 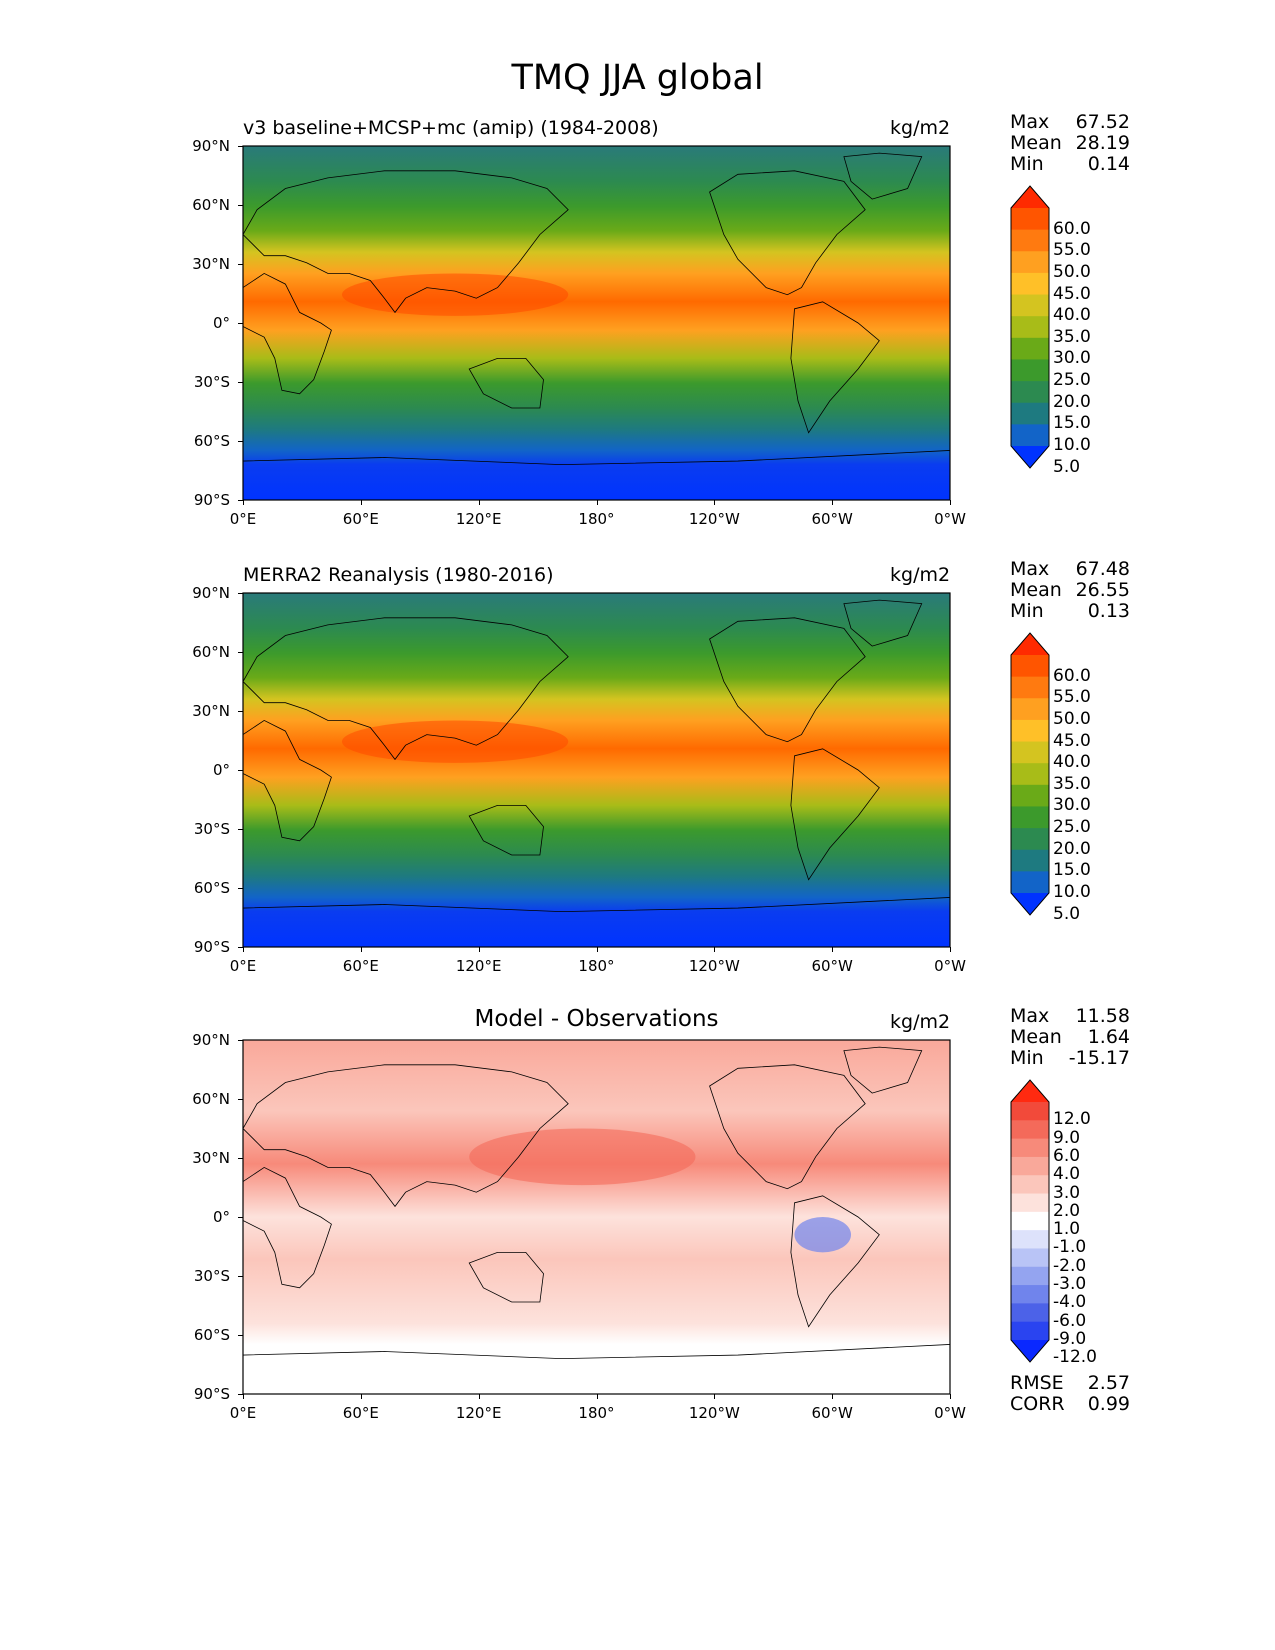 I want to click on colorbar-label: -1.0, so click(x=1070, y=1247).